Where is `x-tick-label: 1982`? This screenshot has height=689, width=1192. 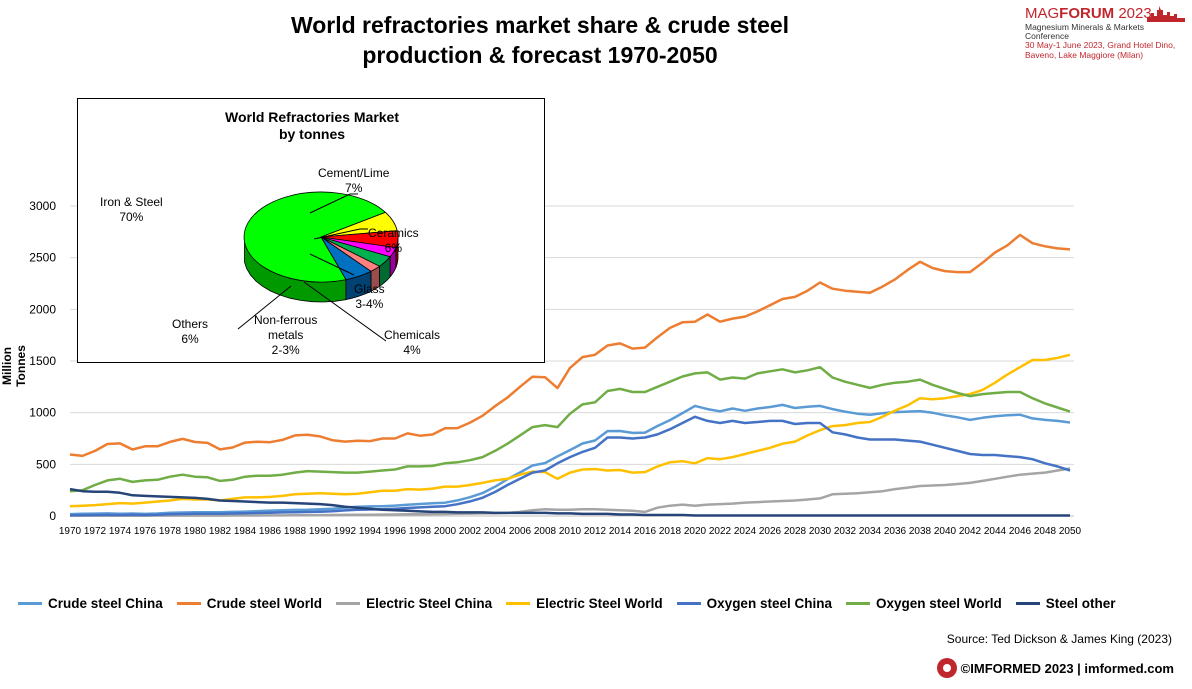 x-tick-label: 1982 is located at coordinates (220, 531).